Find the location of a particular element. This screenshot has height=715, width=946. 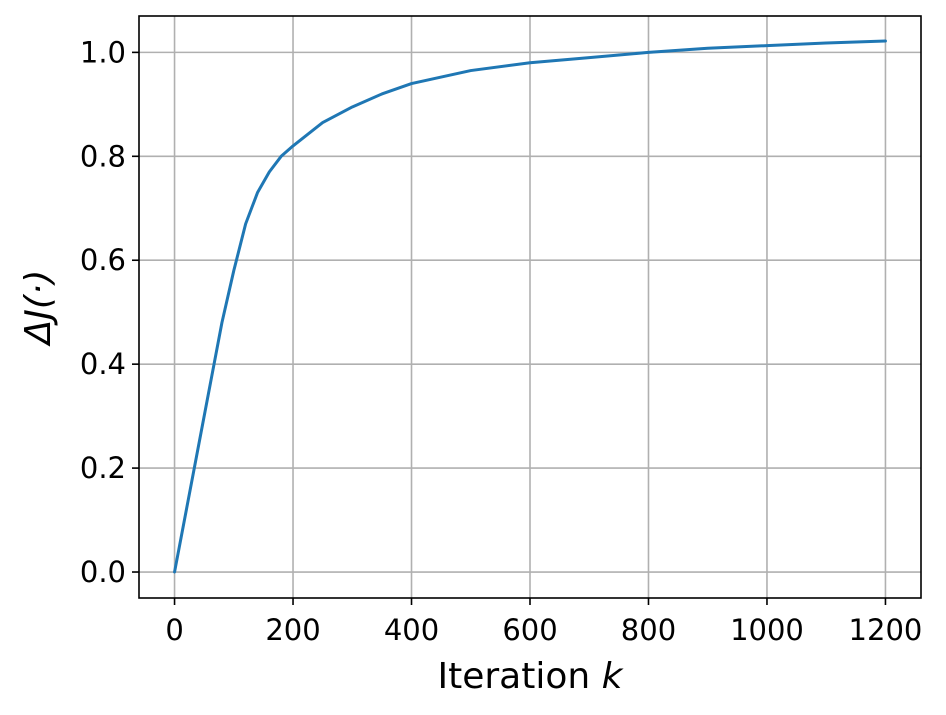

x-tick-label: 400 is located at coordinates (411, 630).